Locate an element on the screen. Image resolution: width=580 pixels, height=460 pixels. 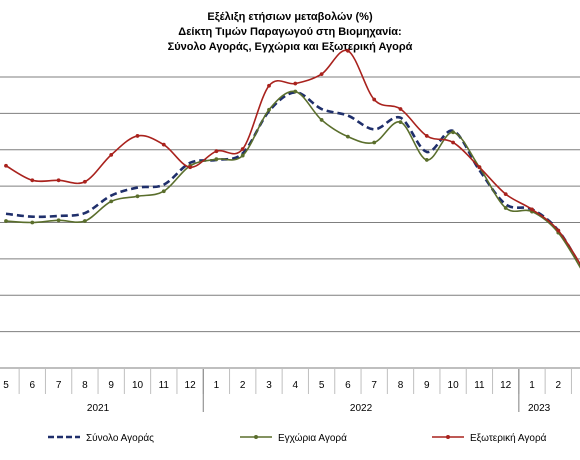
year-label: 2022 is located at coordinates (361, 408).